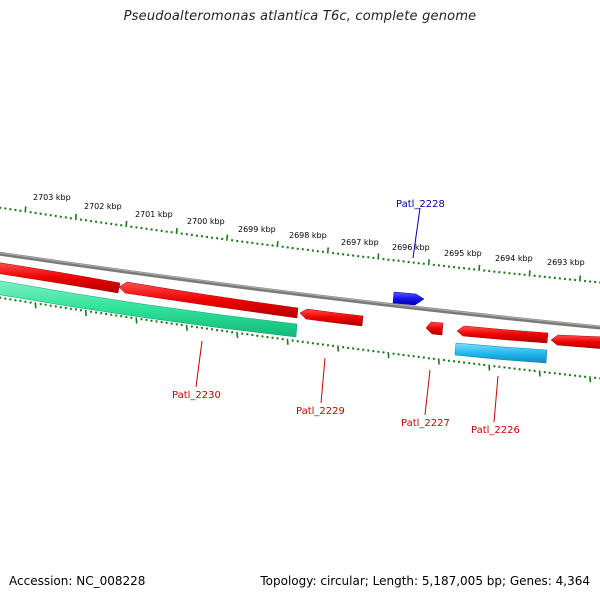  Describe the element at coordinates (411, 247) in the screenshot. I see `kbp-label: 2696 kbp` at that location.